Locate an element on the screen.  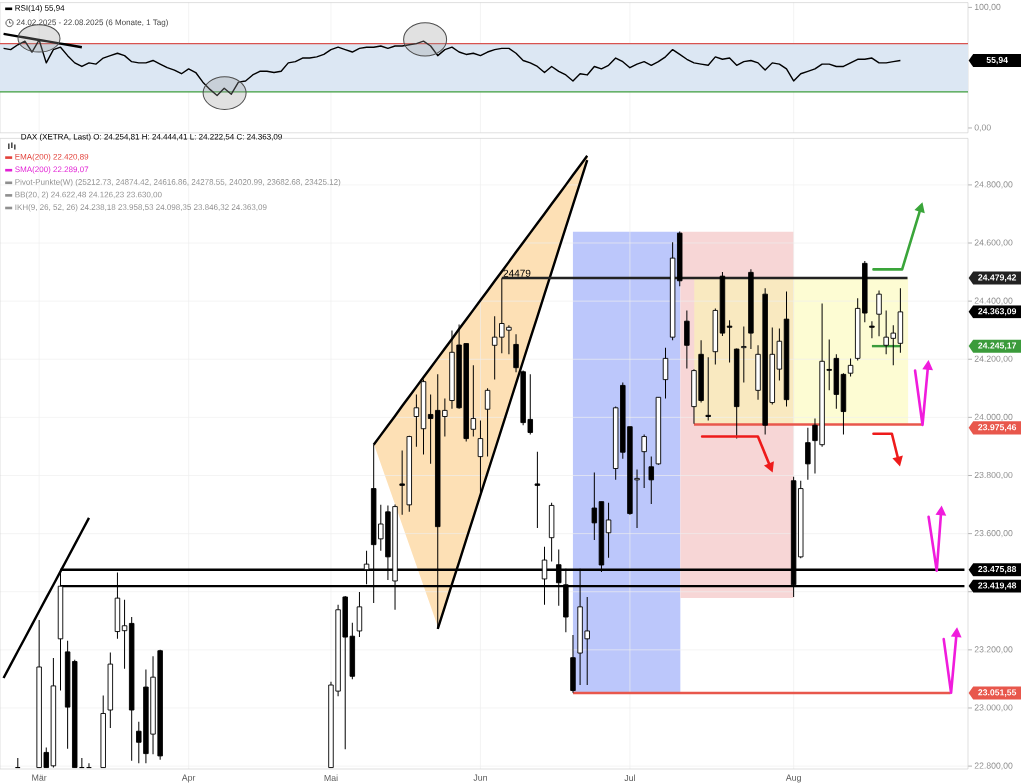
y-tick-label: 24.000,00 is located at coordinates (993, 417).